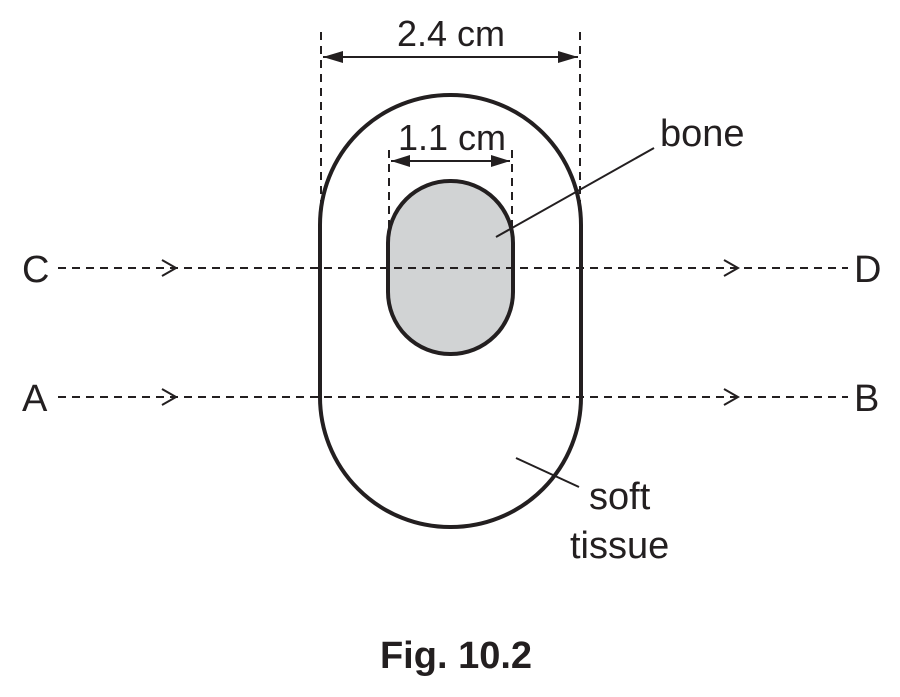 The height and width of the screenshot is (697, 900). Describe the element at coordinates (452, 137) in the screenshot. I see `inner-width-label: 1.1 cm` at that location.